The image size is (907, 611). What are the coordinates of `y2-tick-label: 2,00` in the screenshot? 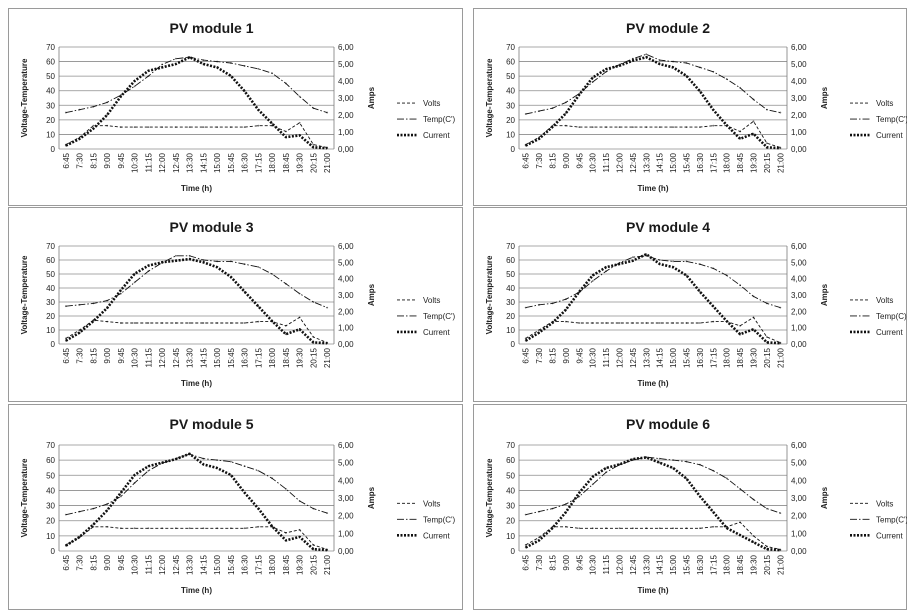 It's located at (346, 115).